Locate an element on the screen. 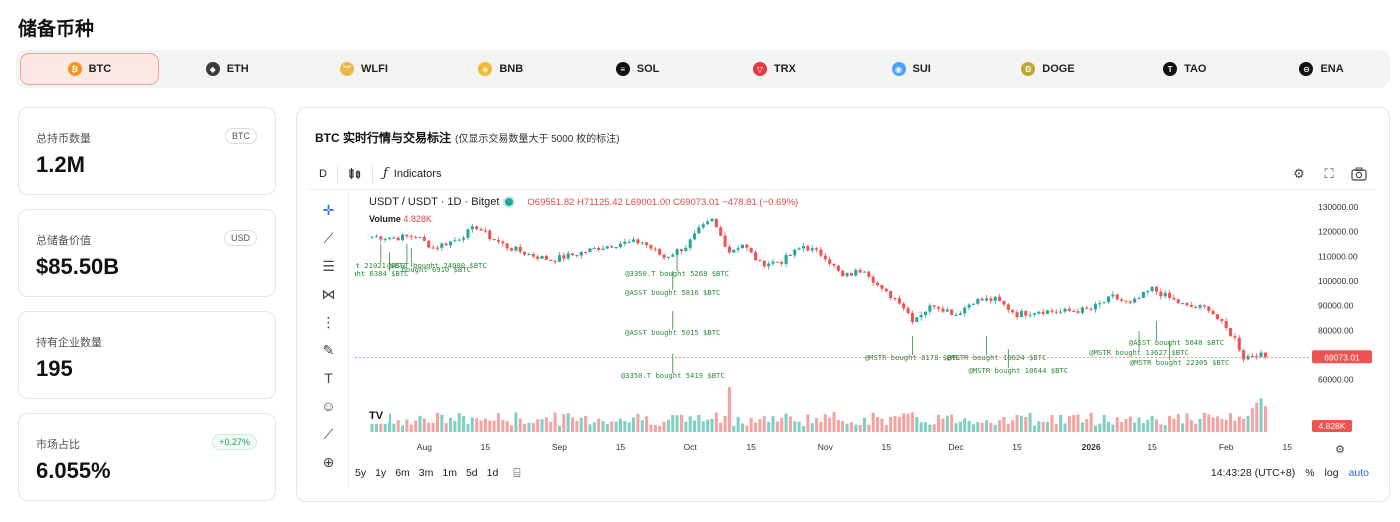 This screenshot has height=522, width=1400. brush-icon: ✎ is located at coordinates (328, 349).